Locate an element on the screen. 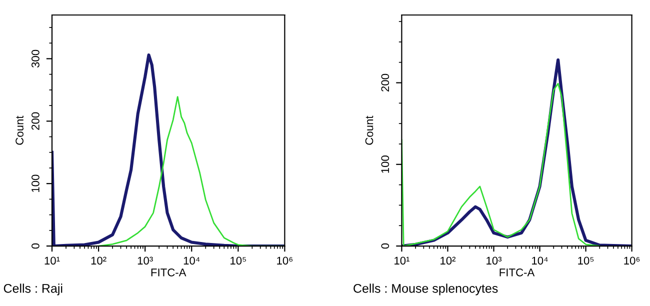 This screenshot has height=306, width=650. y-tick-label: 300 is located at coordinates (36, 59).